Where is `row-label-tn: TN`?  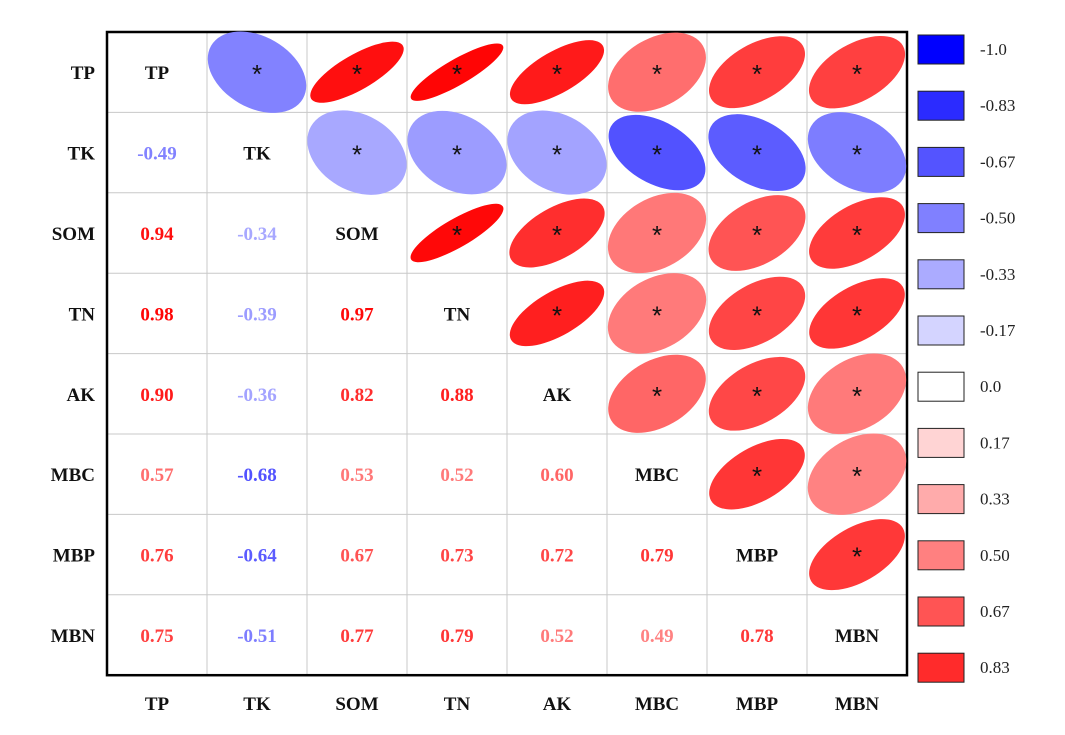 row-label-tn: TN is located at coordinates (82, 314).